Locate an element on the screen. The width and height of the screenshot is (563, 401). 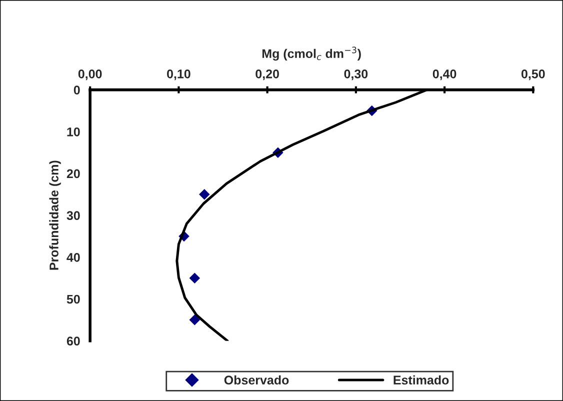
y-tick-label: 30 is located at coordinates (73, 215).